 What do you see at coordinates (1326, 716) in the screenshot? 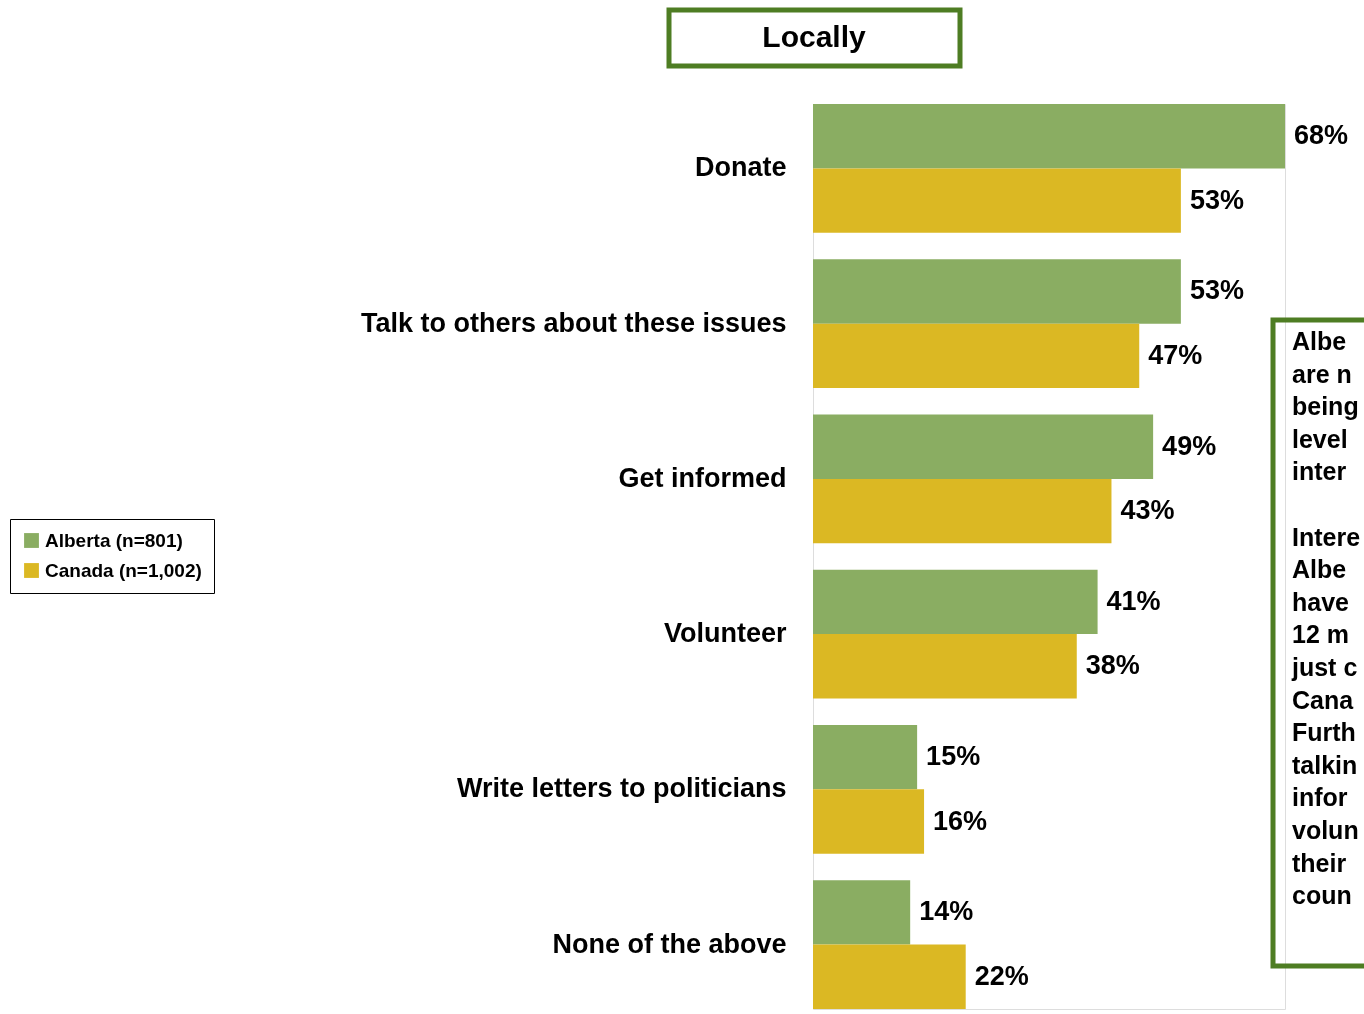
I see `text: Intere Albe have 12 m just c Cana Furth talkin infor volun their coun` at bounding box center [1326, 716].